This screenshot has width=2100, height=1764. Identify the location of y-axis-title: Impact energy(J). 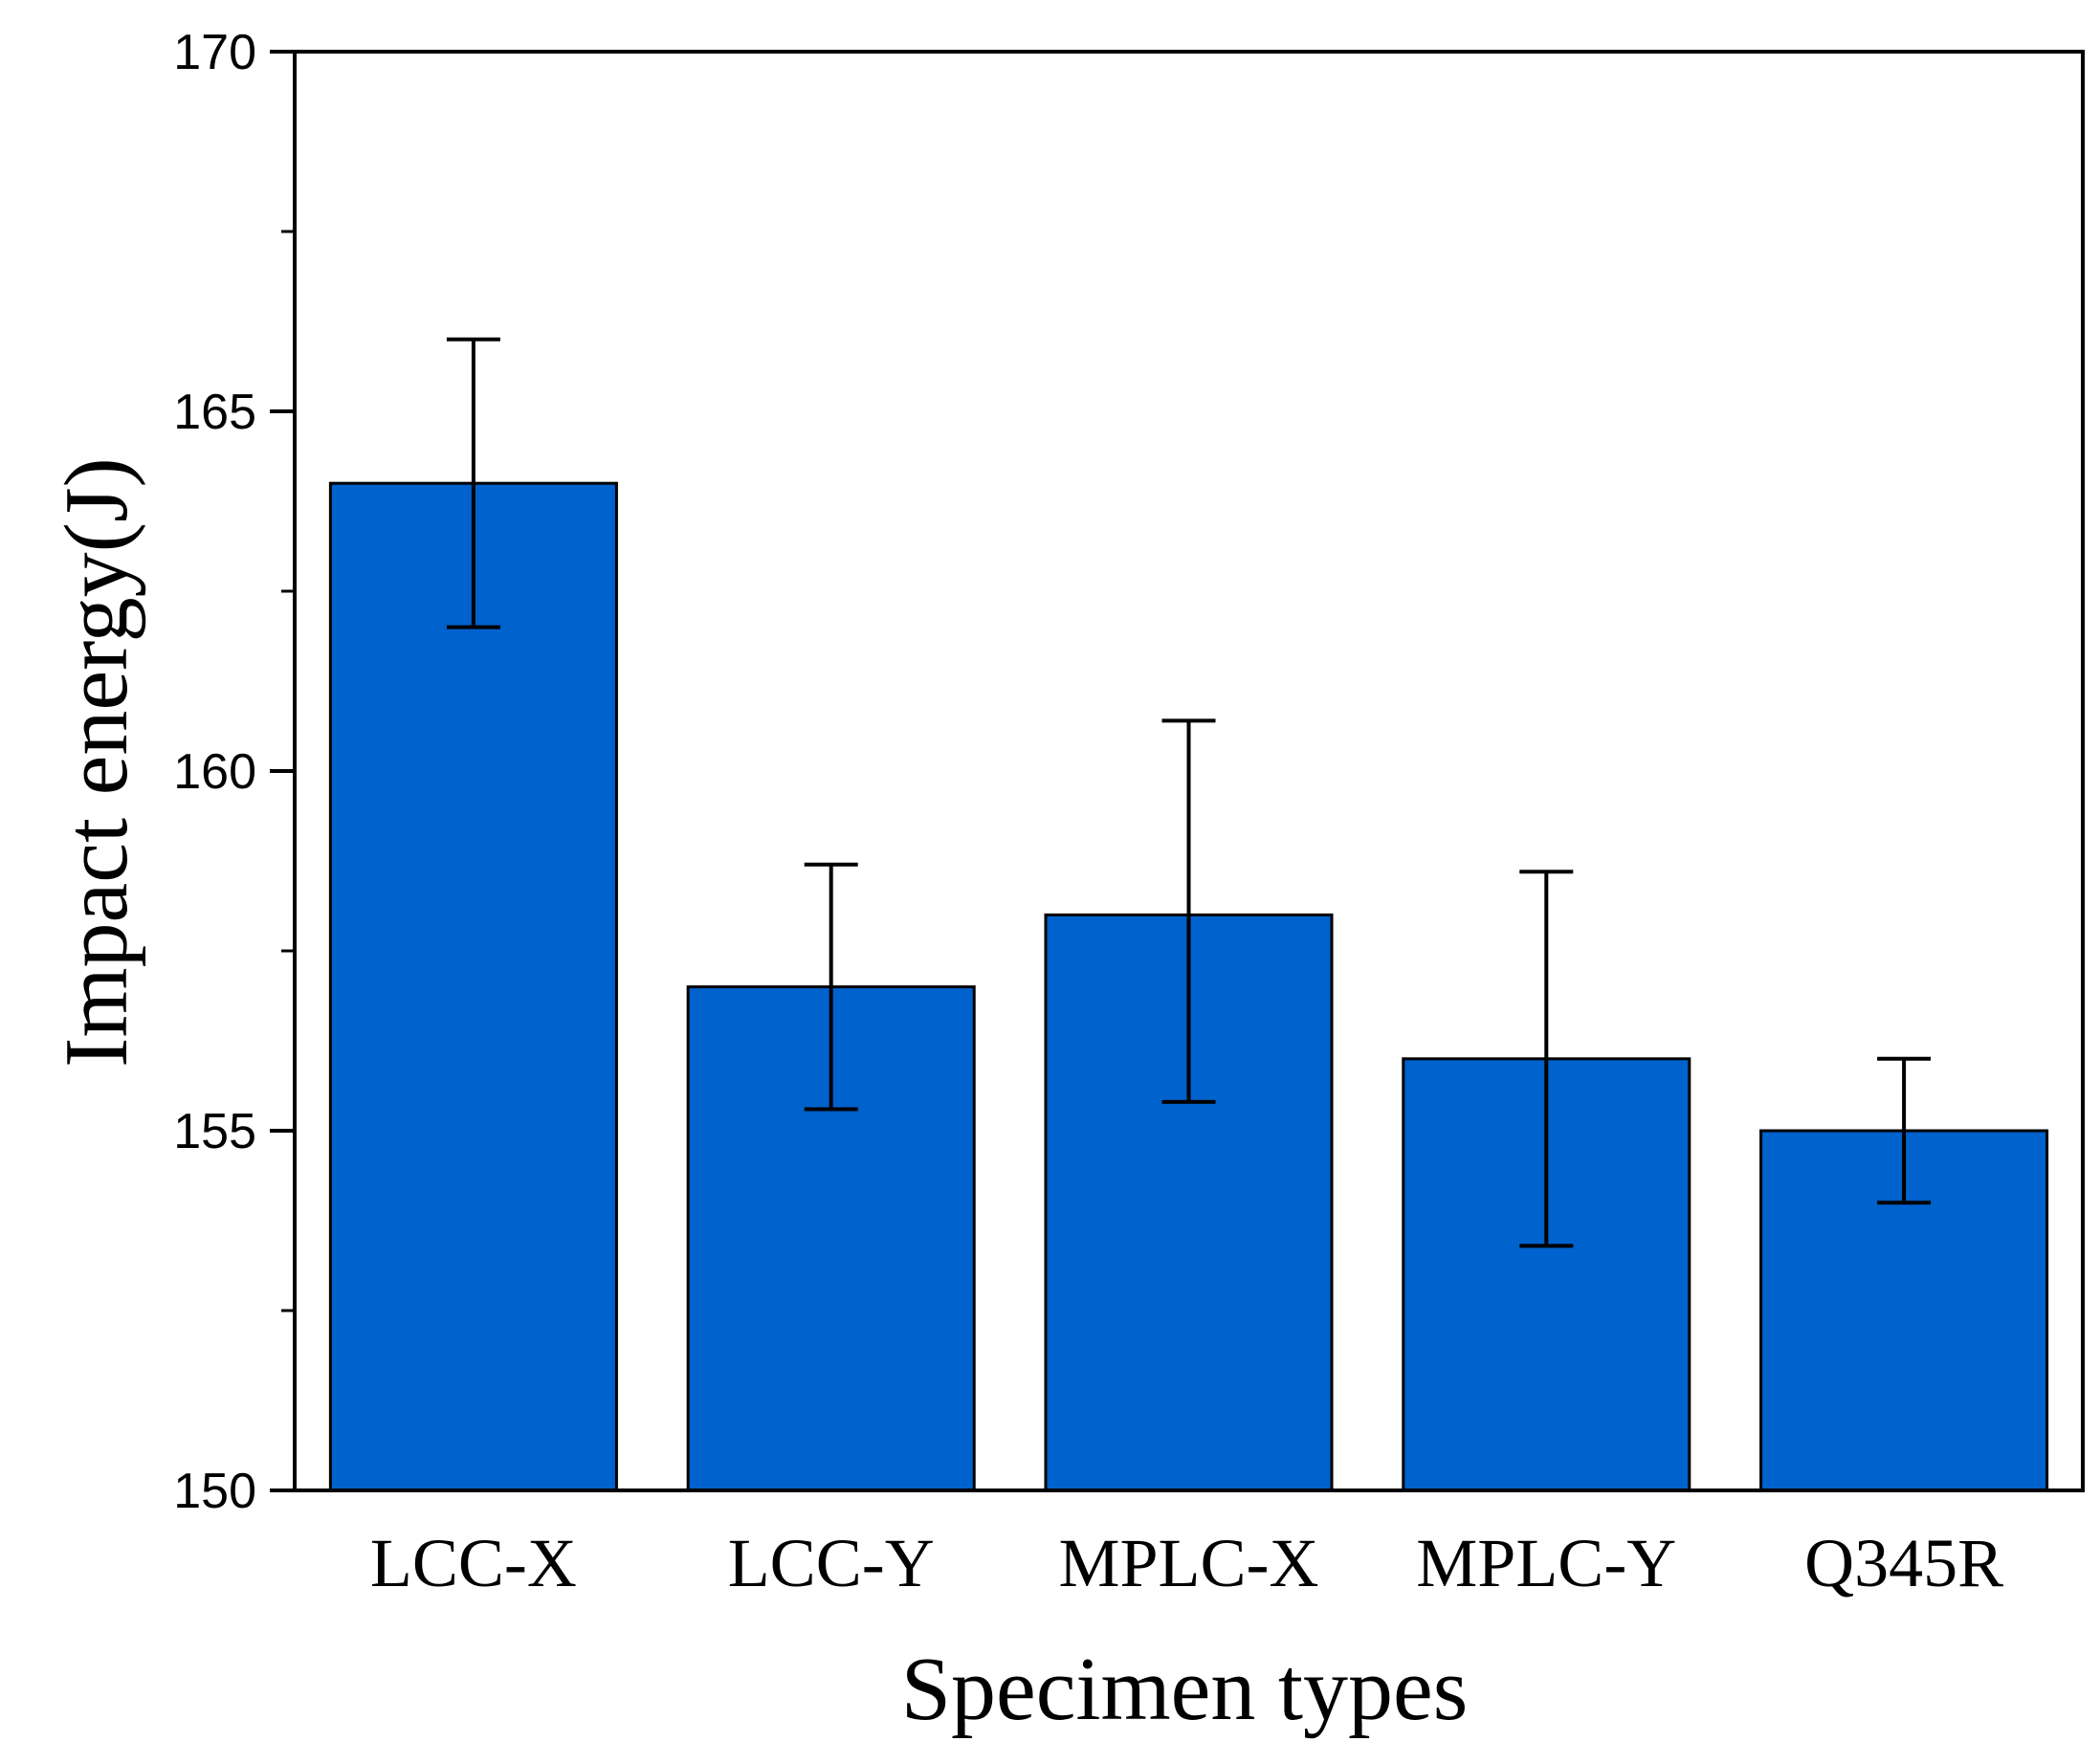
(97, 762).